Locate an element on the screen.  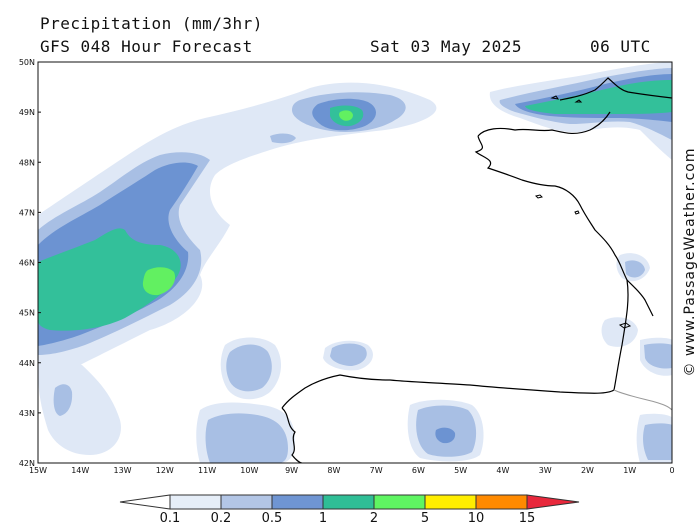
lat-label-50N: 50N is located at coordinates (27, 62).